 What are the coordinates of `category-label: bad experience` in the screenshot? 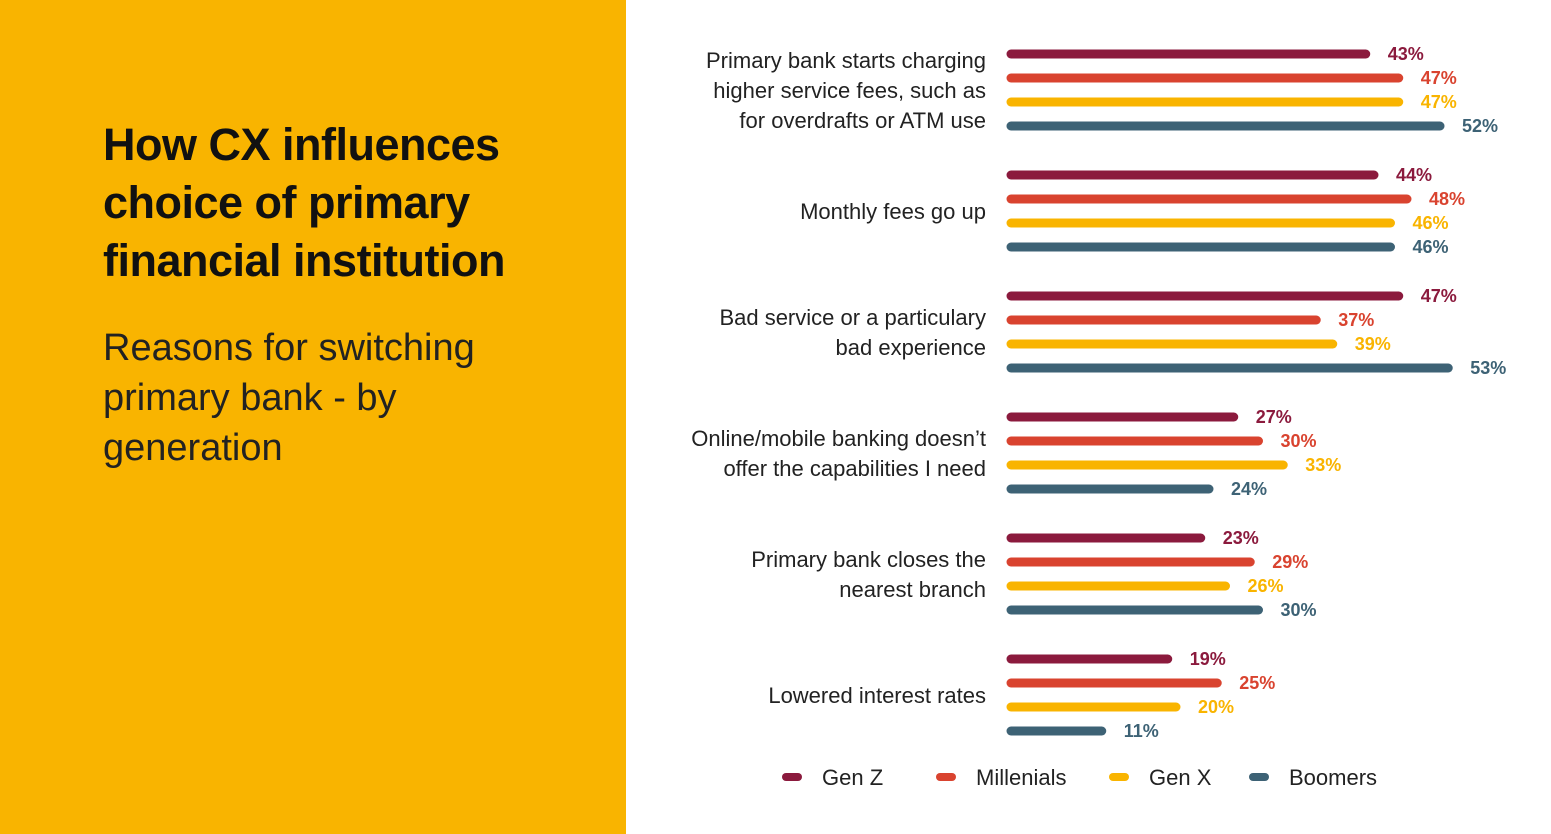 It's located at (911, 347).